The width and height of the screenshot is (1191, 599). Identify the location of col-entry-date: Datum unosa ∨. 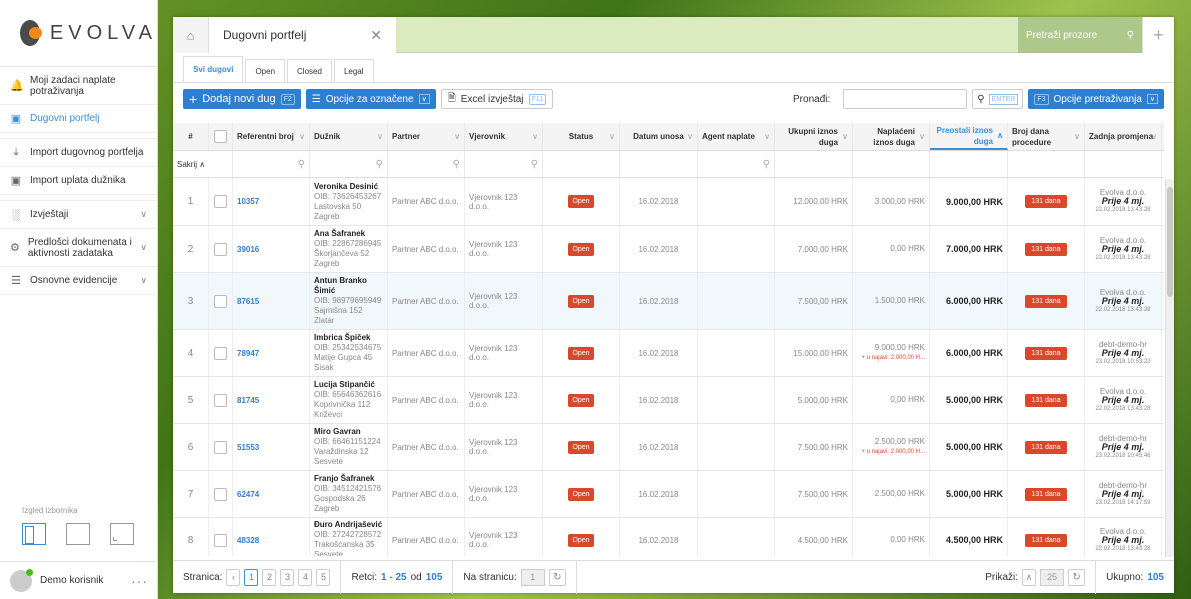
(659, 136).